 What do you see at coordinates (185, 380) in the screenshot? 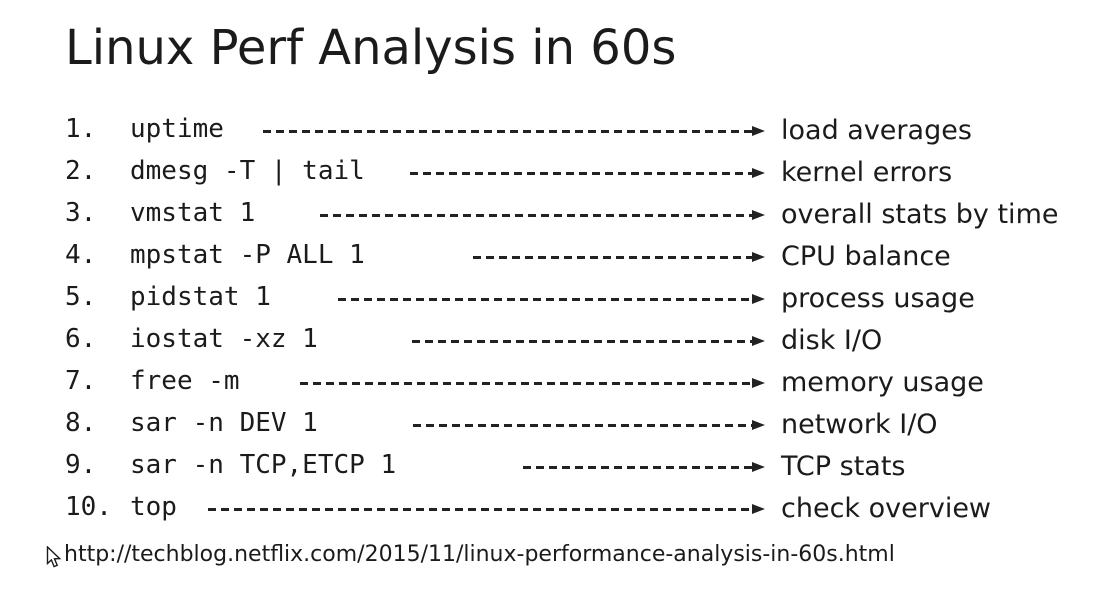
I see `step-command: free -m` at bounding box center [185, 380].